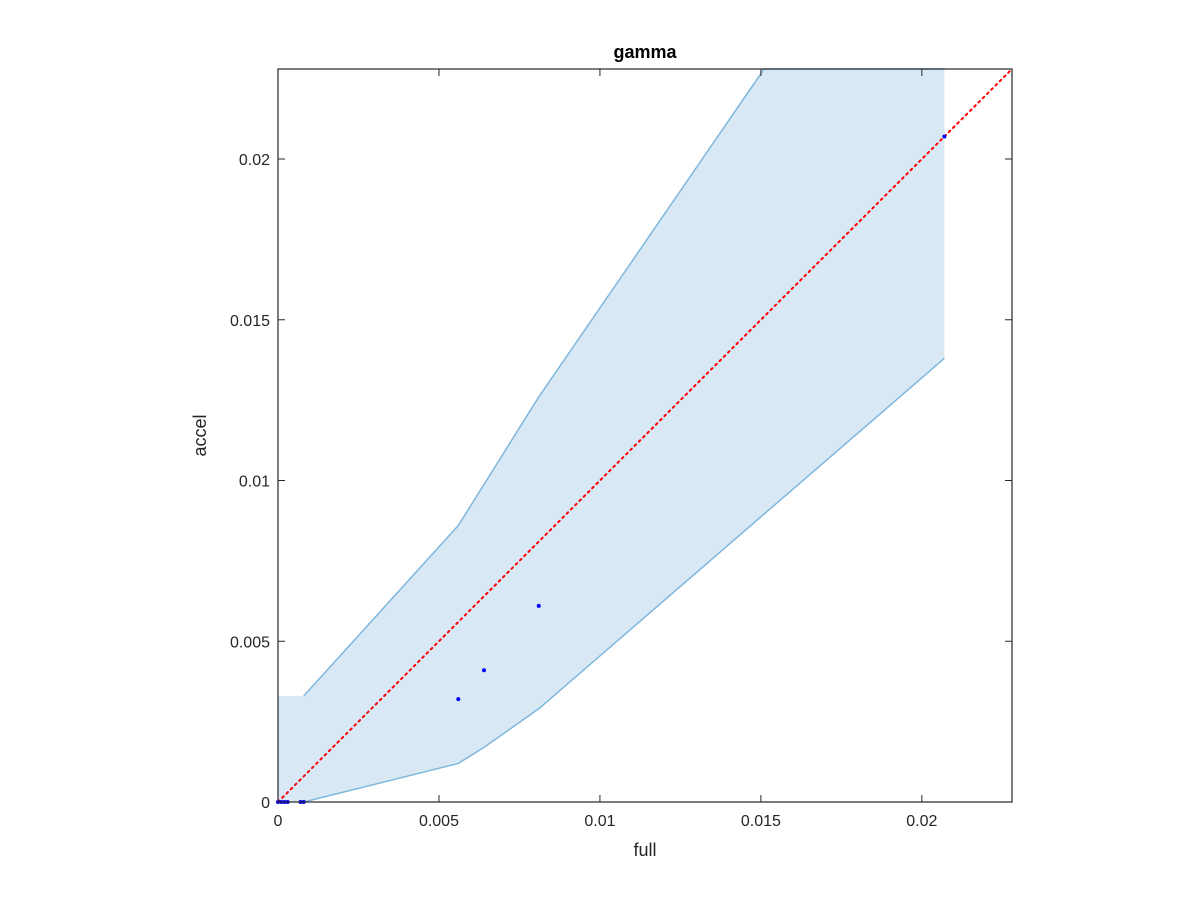 Image resolution: width=1200 pixels, height=900 pixels. I want to click on x-tick-label: 0.005, so click(439, 821).